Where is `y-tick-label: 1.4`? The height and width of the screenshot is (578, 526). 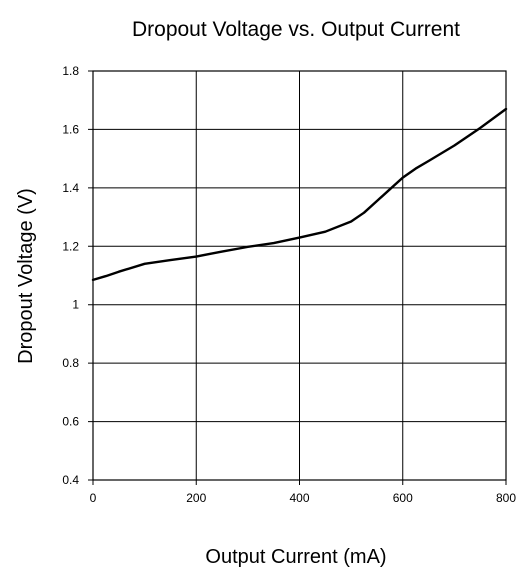
y-tick-label: 1.4 is located at coordinates (70, 188).